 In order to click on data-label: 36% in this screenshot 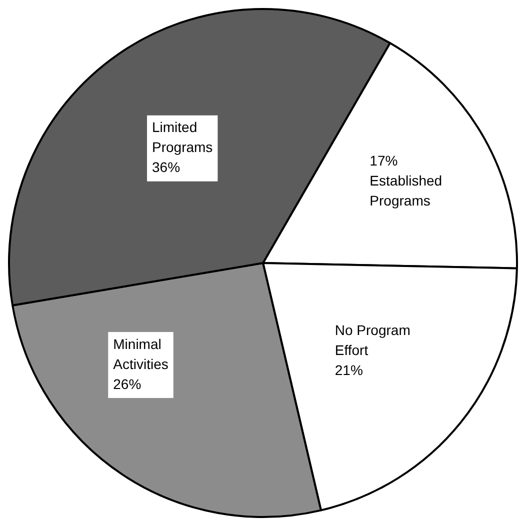, I will do `click(166, 167)`.